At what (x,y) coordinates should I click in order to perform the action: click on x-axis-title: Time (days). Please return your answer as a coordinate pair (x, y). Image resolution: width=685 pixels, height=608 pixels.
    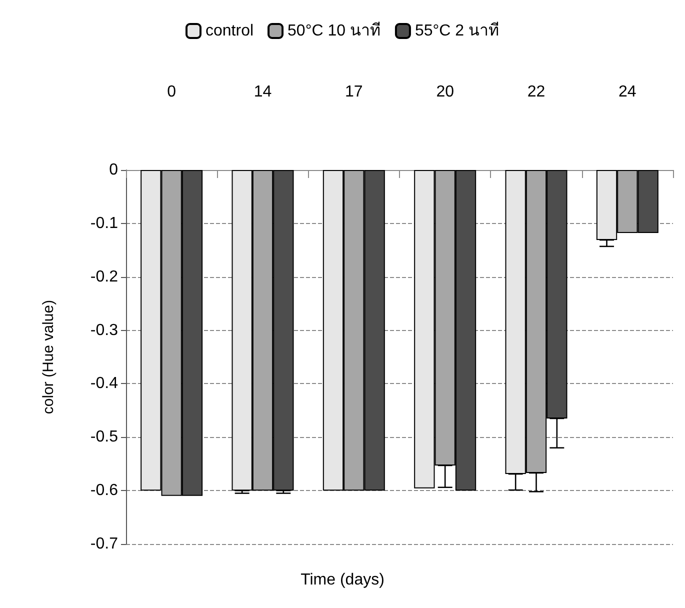
    Looking at the image, I should click on (342, 580).